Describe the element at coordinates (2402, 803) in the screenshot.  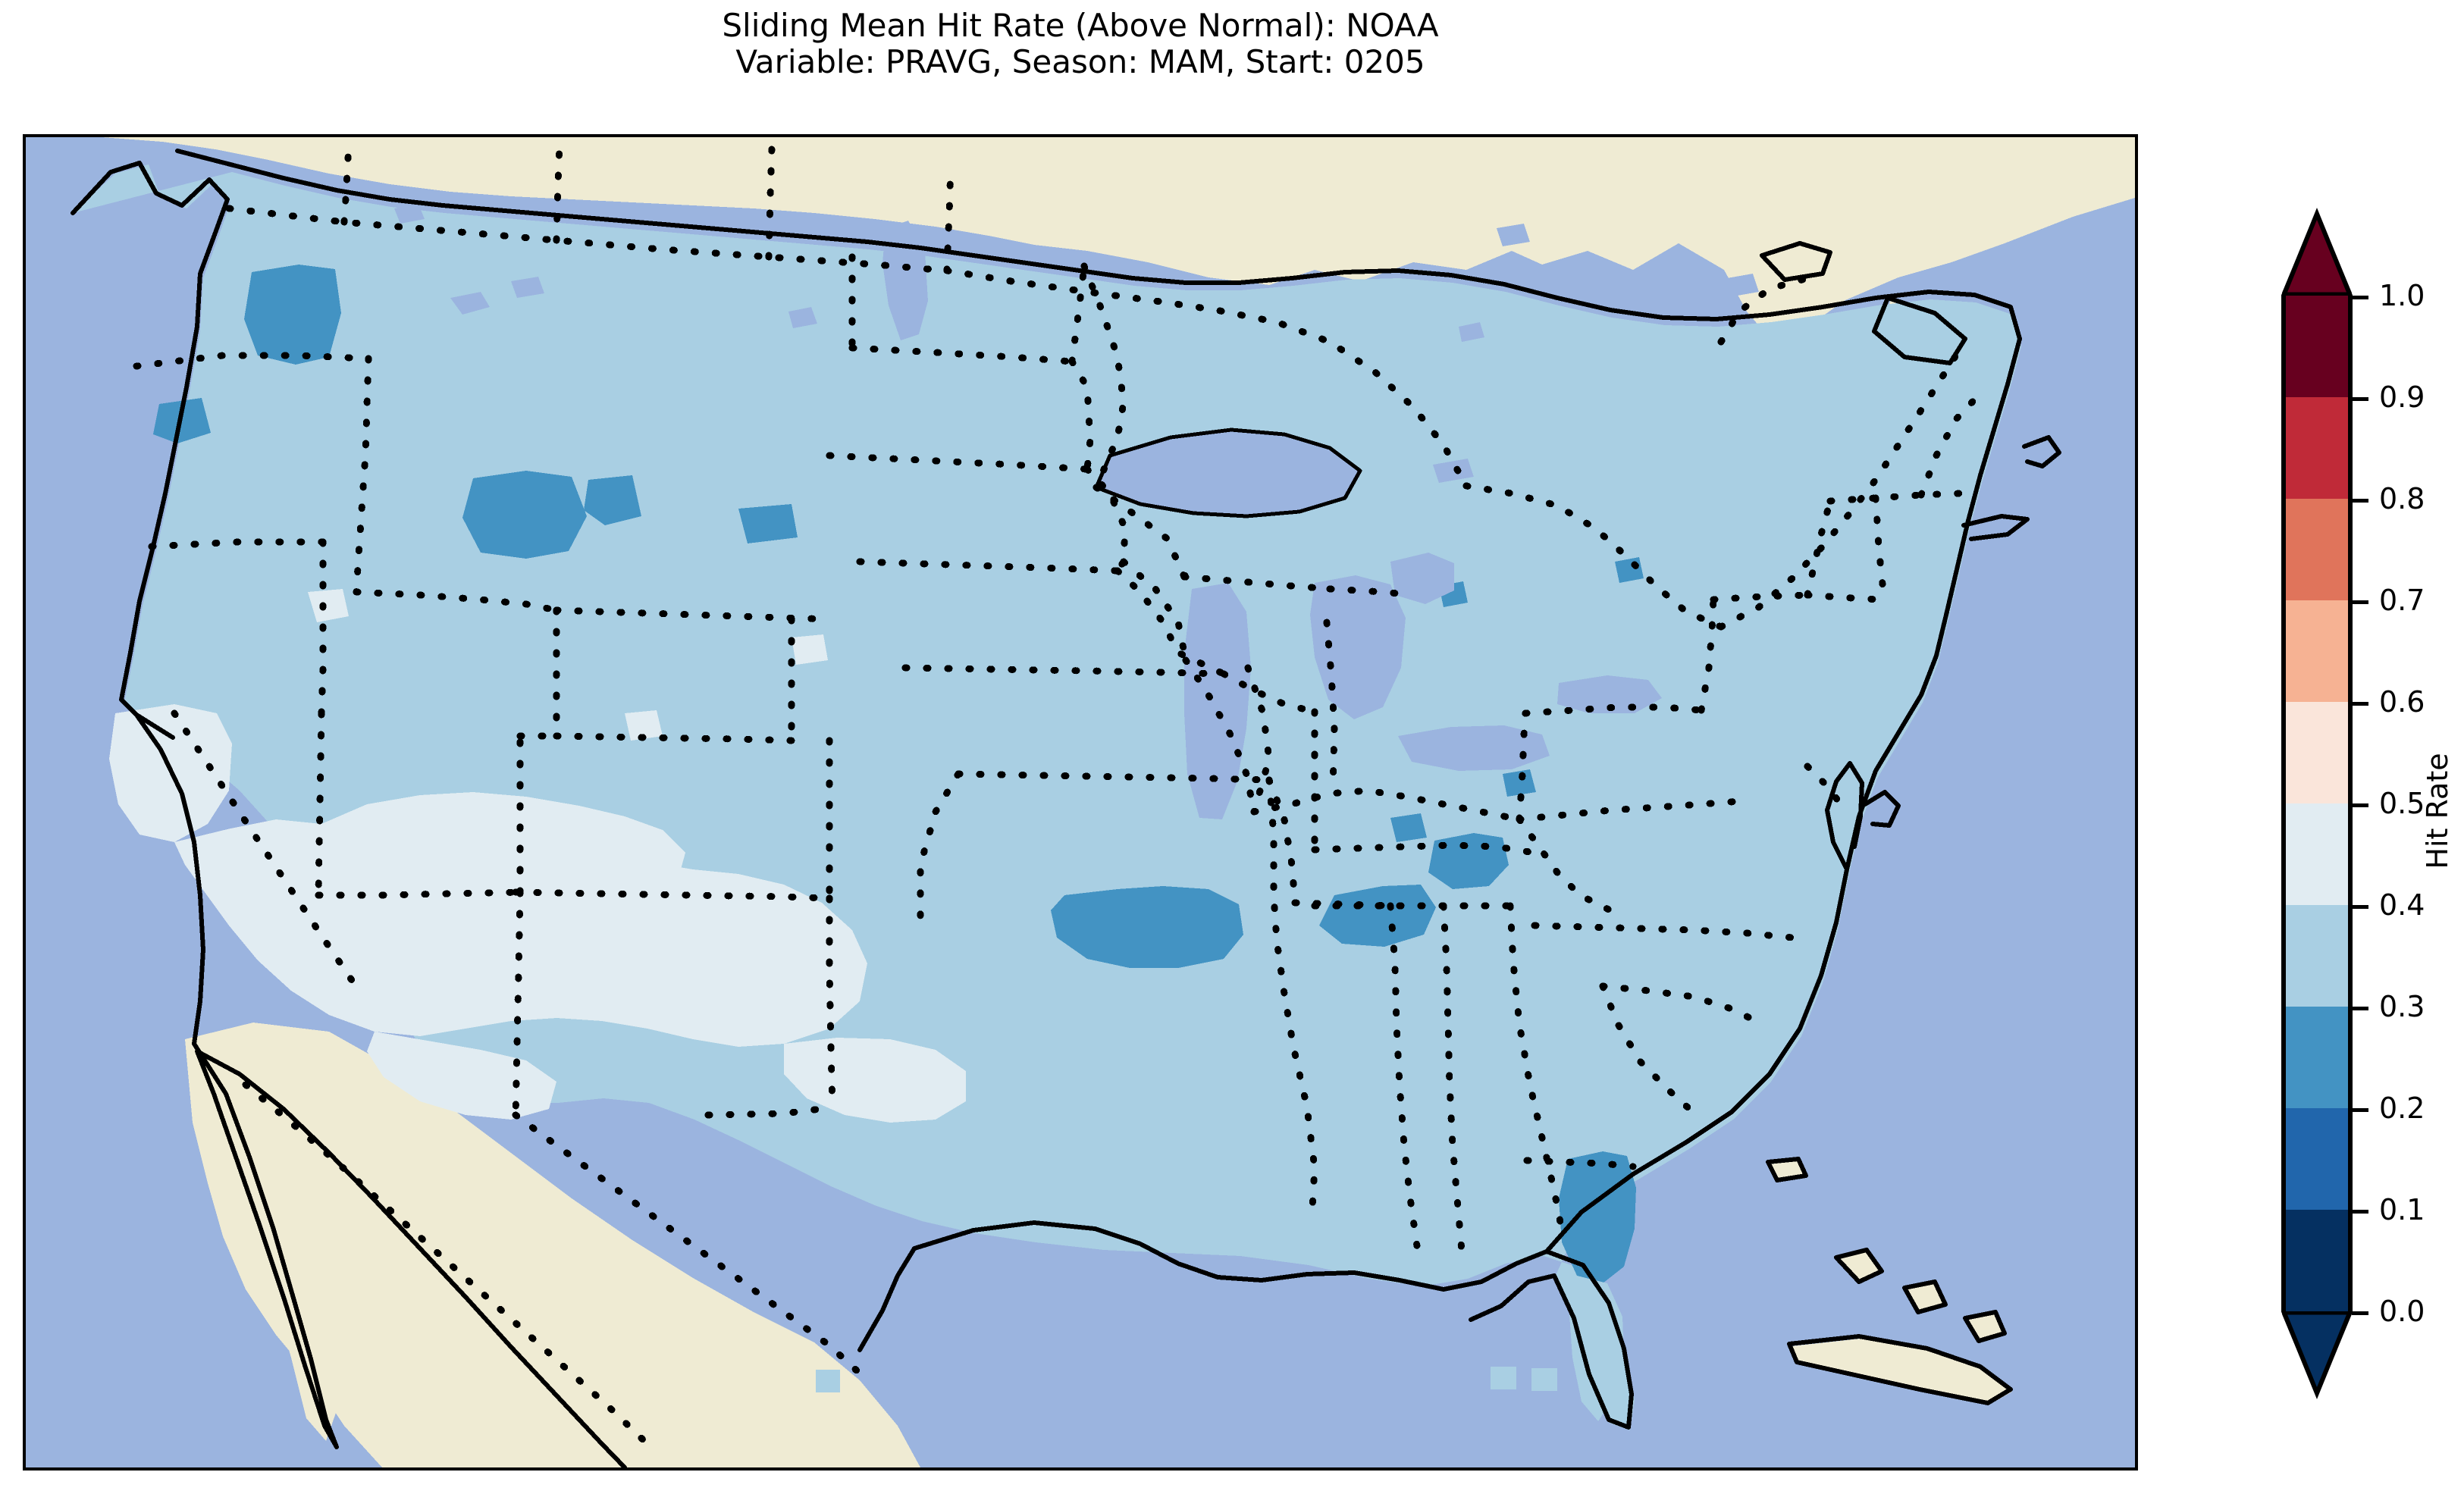
I see `colorbar-tick-label: 0.5` at that location.